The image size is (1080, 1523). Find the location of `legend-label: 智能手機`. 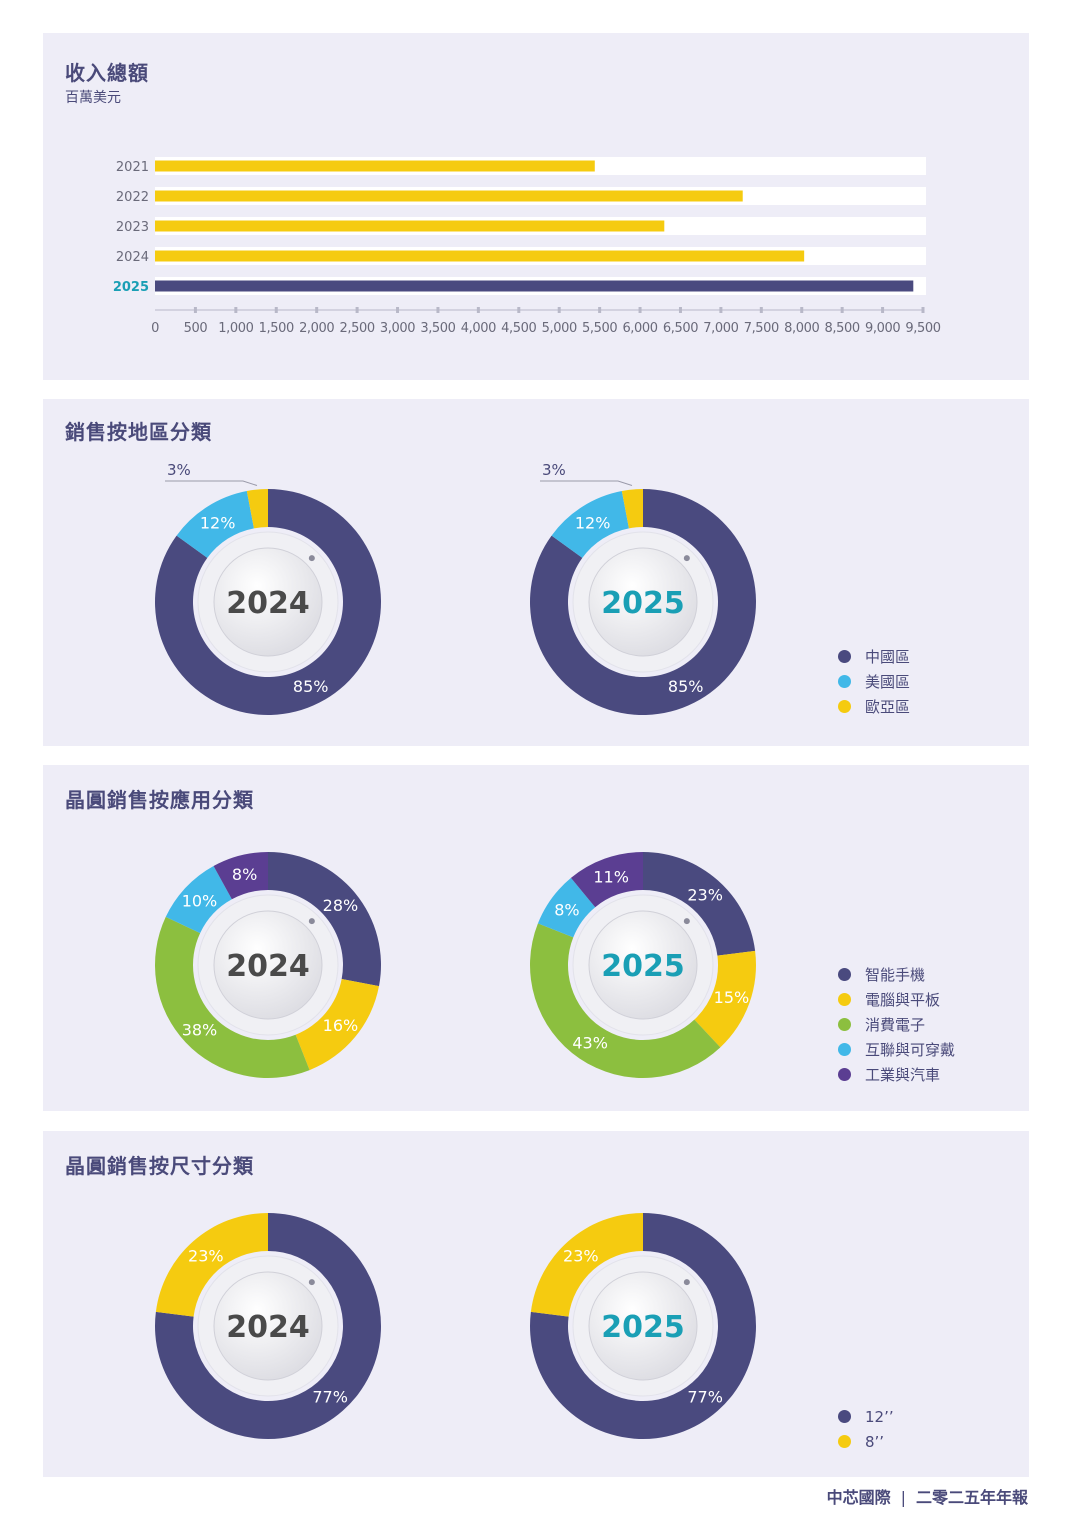

legend-label: 智能手機 is located at coordinates (895, 975).